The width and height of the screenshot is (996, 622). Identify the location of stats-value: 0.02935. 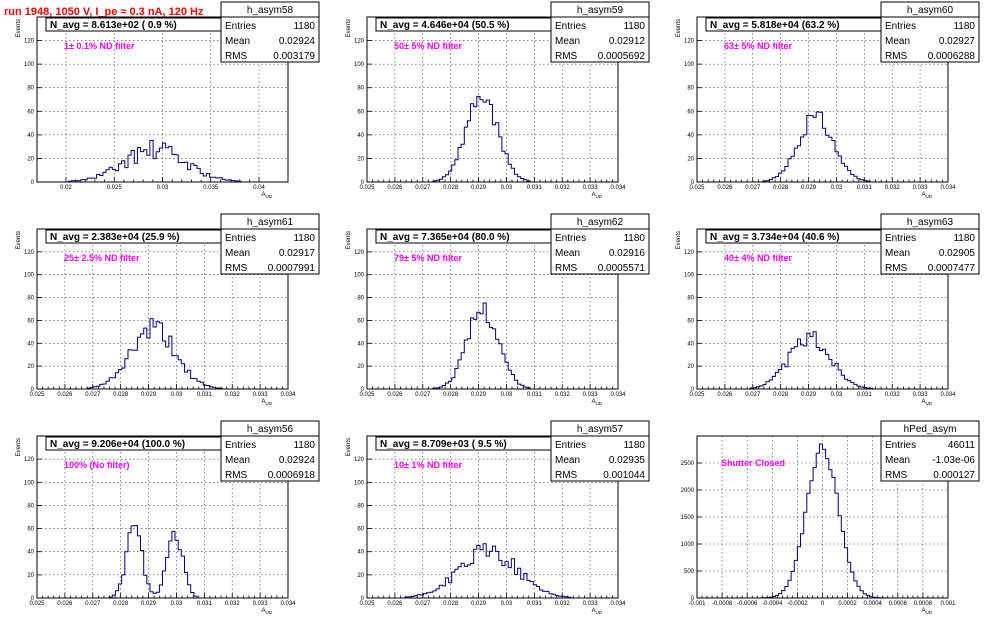
(627, 460).